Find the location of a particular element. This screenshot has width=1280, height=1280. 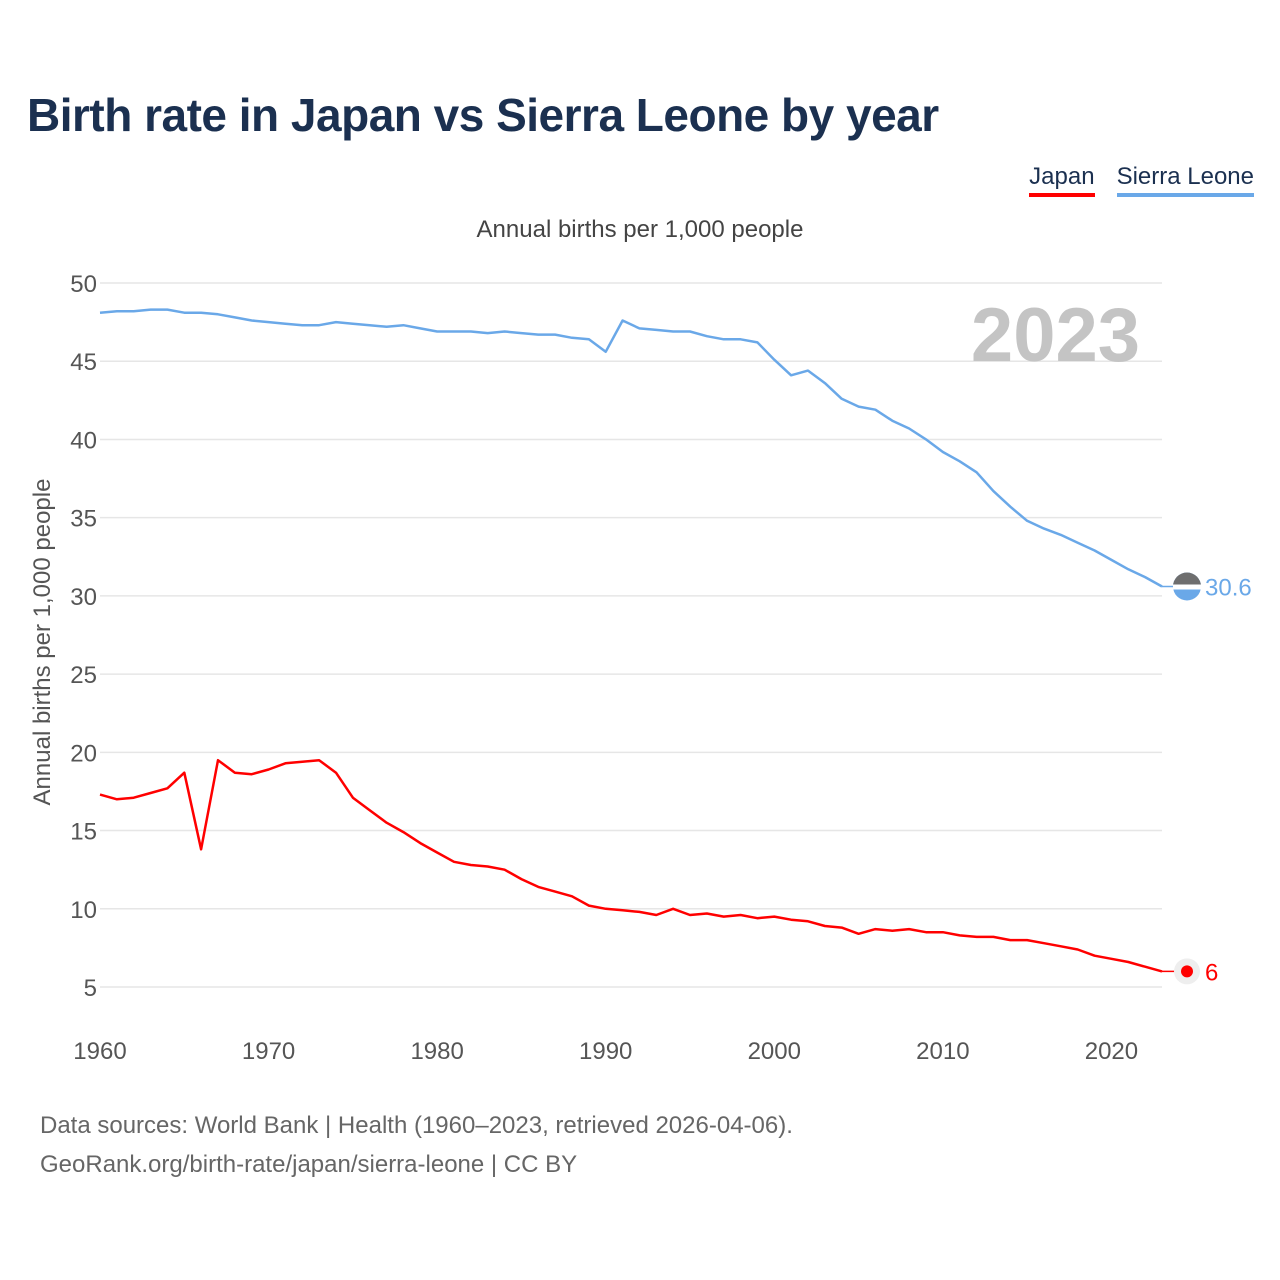

series-line-japan is located at coordinates (631, 865).